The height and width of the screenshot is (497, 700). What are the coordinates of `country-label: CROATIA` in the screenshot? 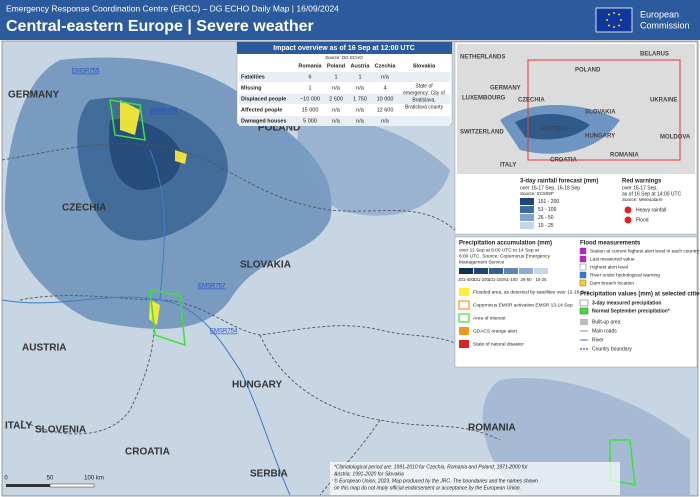 It's located at (147, 452).